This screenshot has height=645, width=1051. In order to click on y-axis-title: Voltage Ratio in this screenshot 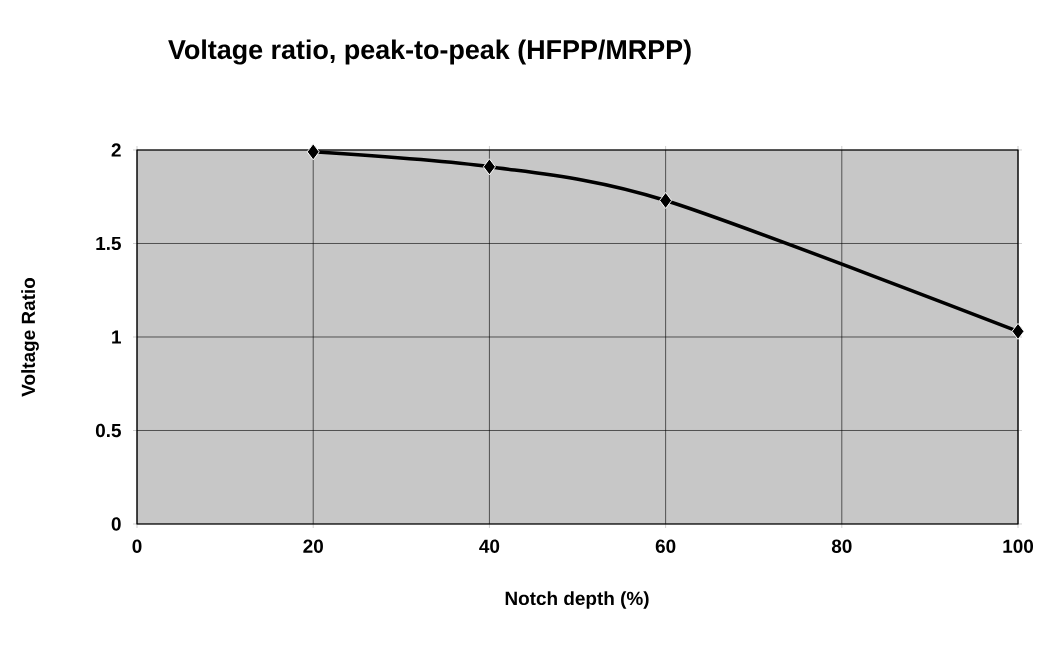, I will do `click(30, 337)`.